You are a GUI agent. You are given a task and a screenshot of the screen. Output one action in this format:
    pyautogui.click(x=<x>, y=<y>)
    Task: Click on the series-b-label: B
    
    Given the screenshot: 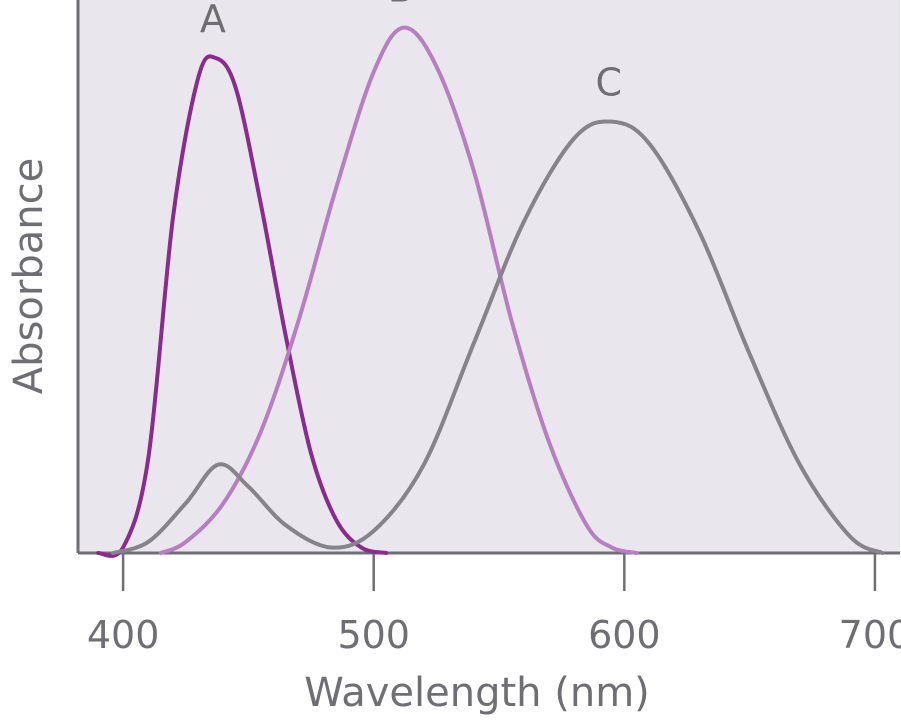 What is the action you would take?
    pyautogui.click(x=401, y=5)
    